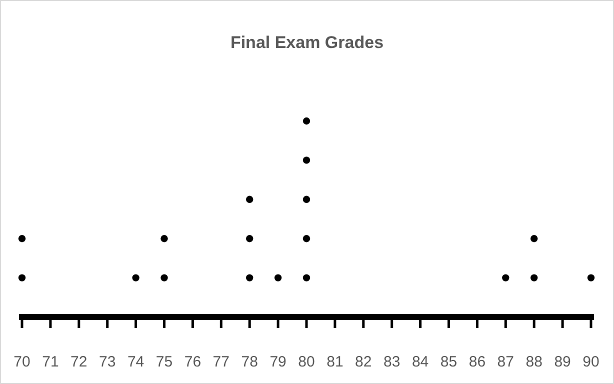  What do you see at coordinates (534, 362) in the screenshot?
I see `x-tick-label: 88` at bounding box center [534, 362].